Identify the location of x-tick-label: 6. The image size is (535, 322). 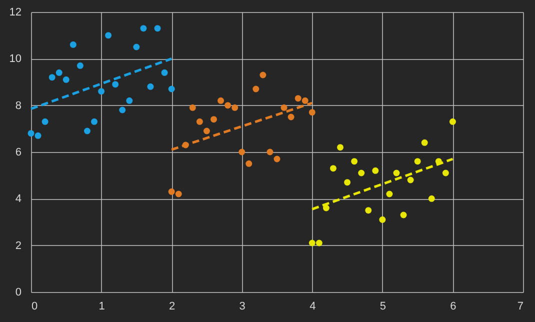
(453, 306).